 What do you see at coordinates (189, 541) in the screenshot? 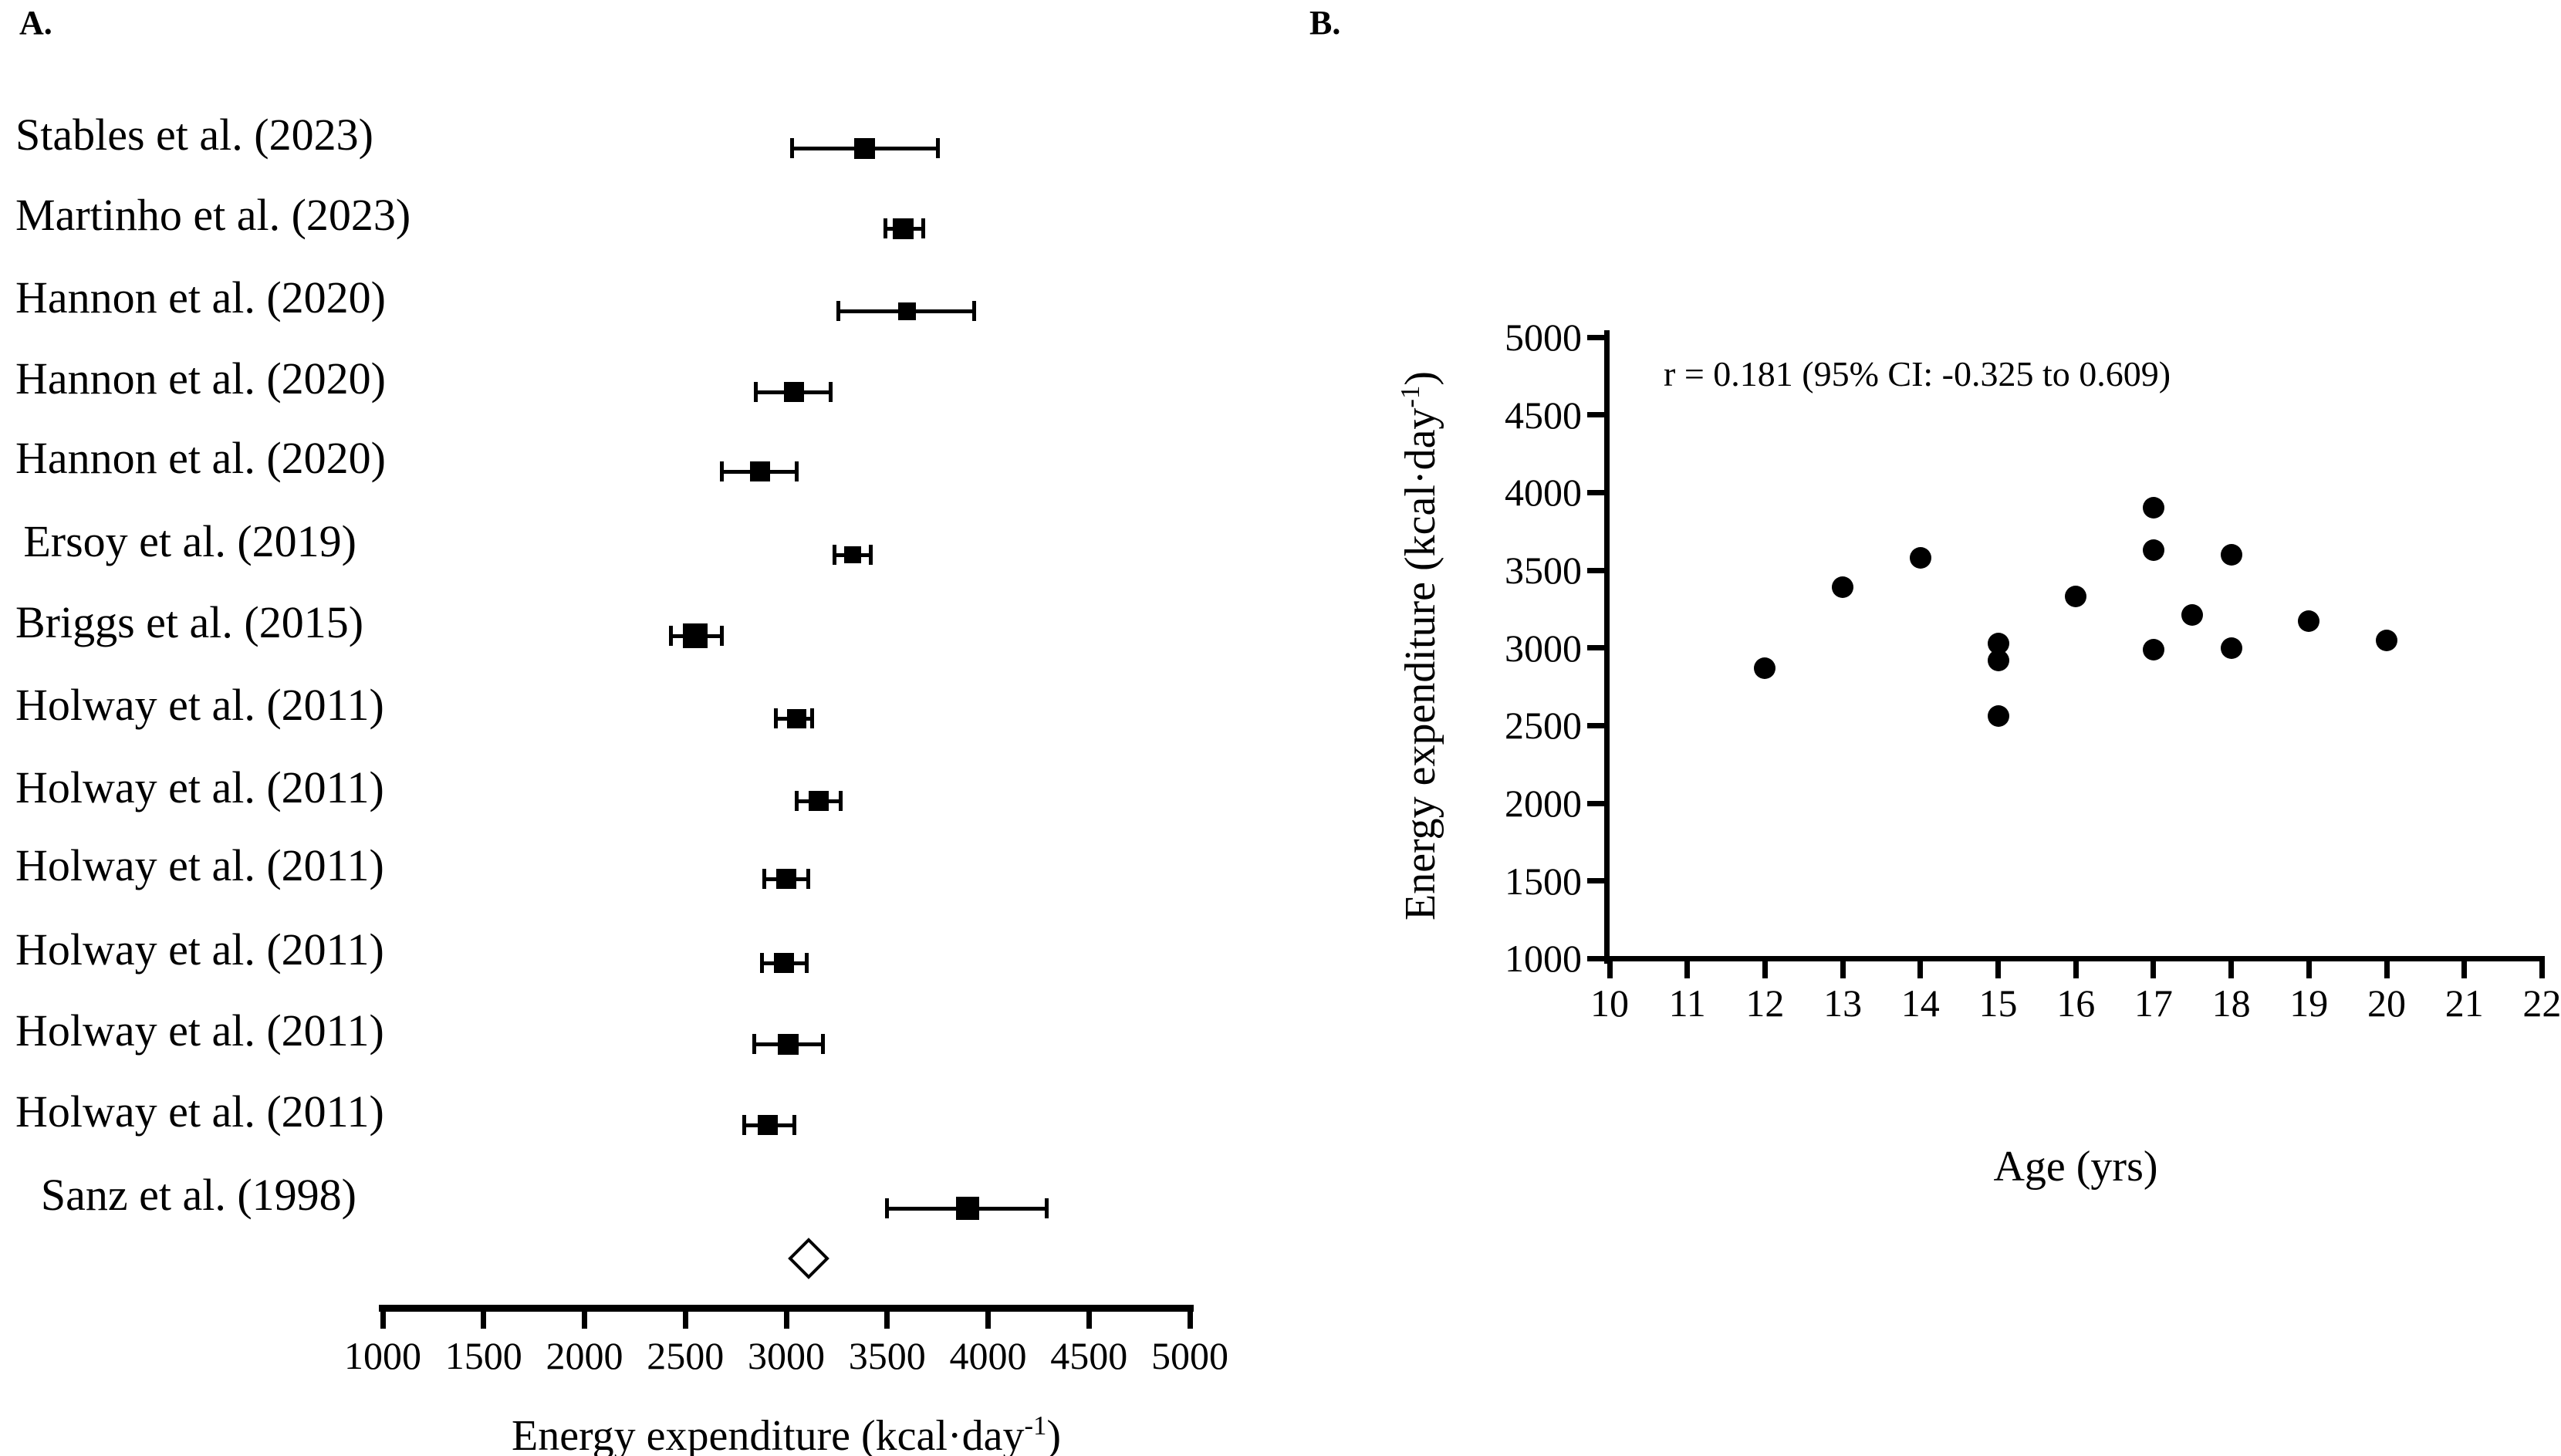
I see `study-label: Ersoy et al. (2019)` at bounding box center [189, 541].